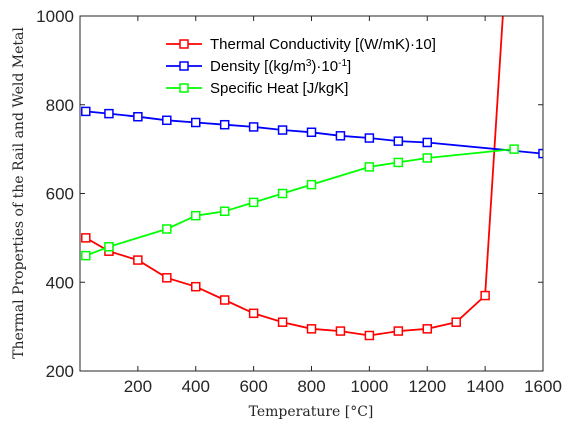 This screenshot has height=427, width=563. What do you see at coordinates (324, 66) in the screenshot?
I see `legend-label-part: )·10` at bounding box center [324, 66].